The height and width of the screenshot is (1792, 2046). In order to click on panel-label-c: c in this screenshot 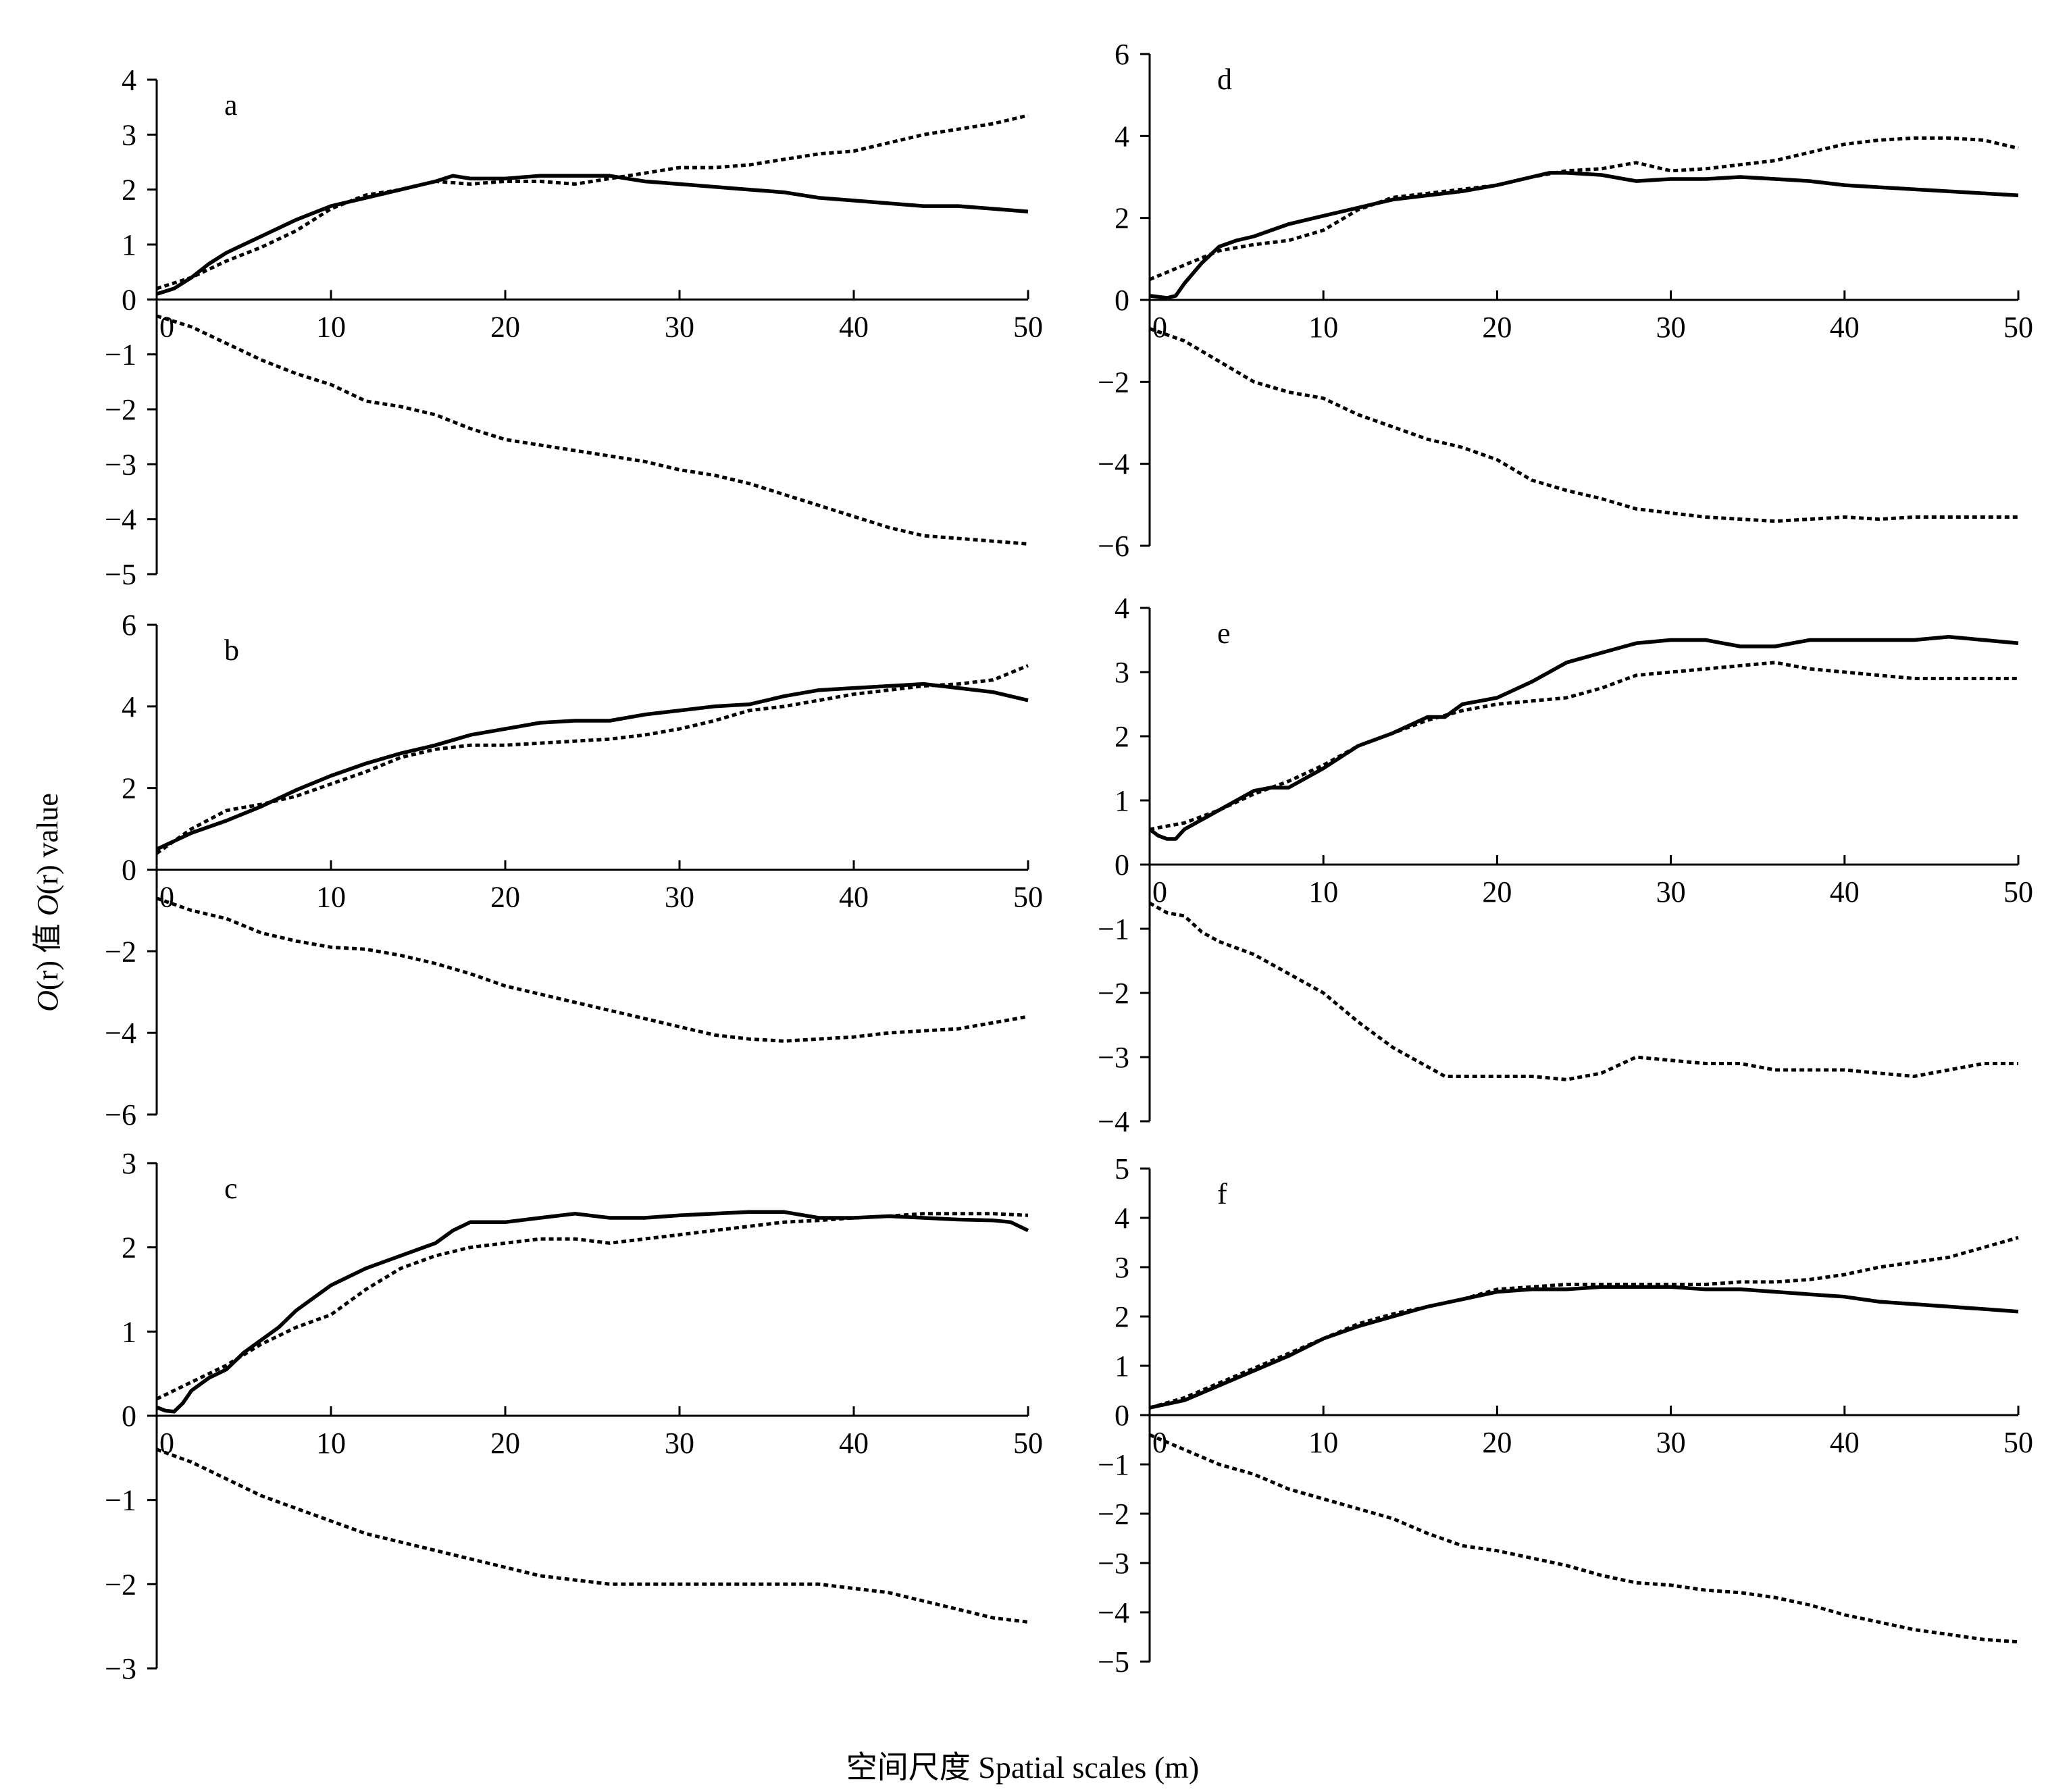, I will do `click(231, 1188)`.